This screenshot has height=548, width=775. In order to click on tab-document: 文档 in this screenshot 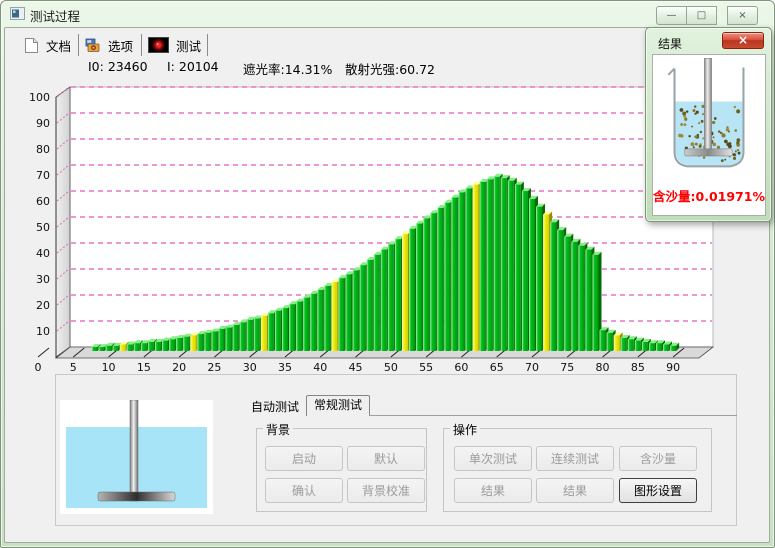, I will do `click(47, 45)`.